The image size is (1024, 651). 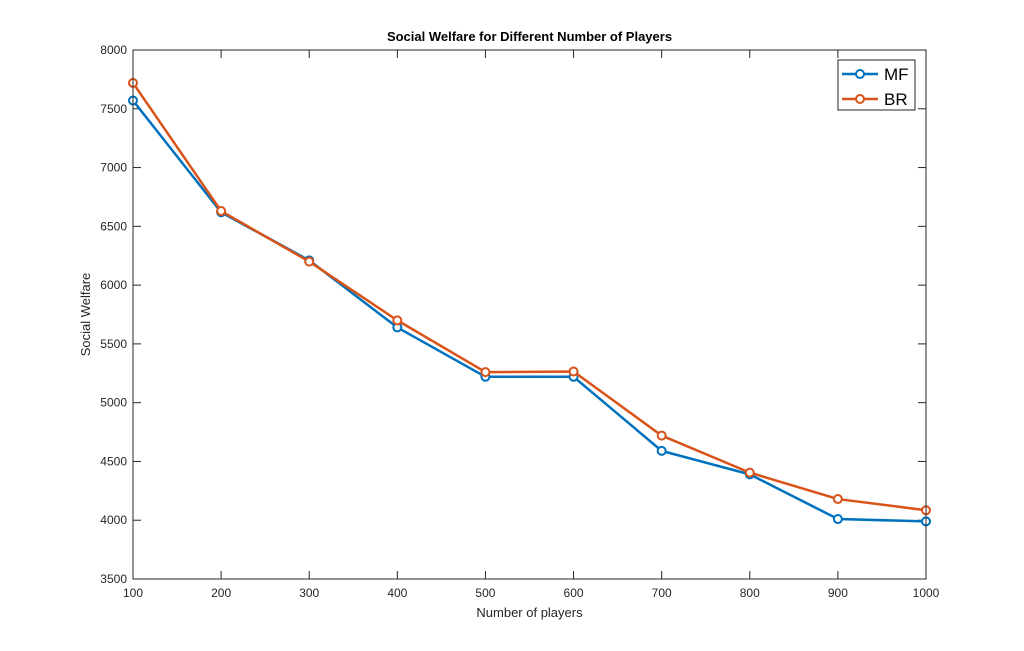 I want to click on x-tick-label: 100, so click(x=133, y=593).